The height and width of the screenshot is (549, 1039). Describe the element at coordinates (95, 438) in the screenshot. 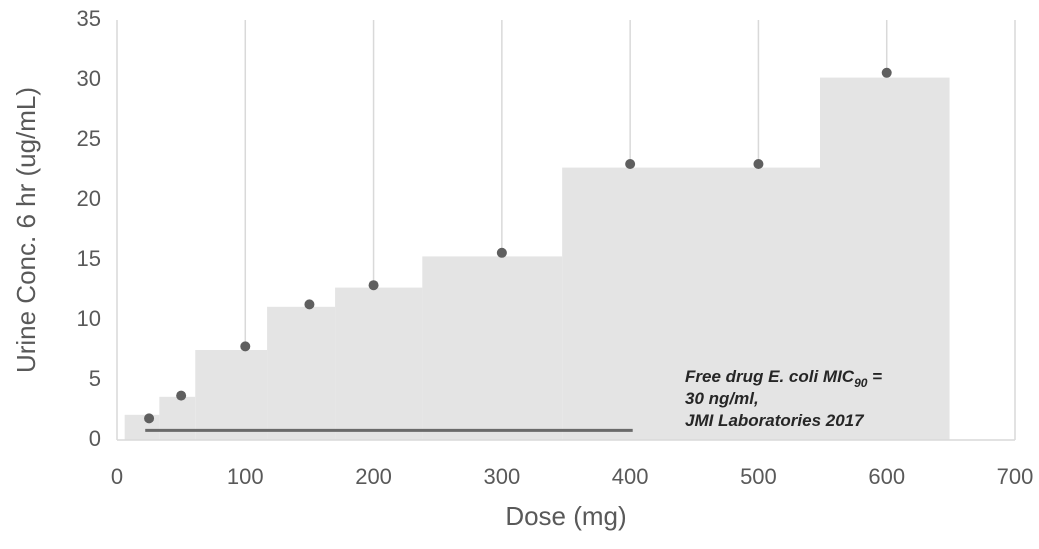

I see `y-tick-label: 0` at that location.